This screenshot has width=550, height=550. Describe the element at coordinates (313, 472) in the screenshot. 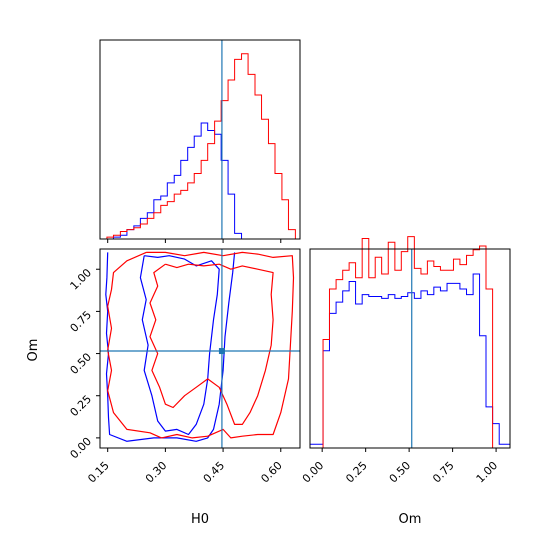

I see `om-xtick-label-0: 0.00` at that location.